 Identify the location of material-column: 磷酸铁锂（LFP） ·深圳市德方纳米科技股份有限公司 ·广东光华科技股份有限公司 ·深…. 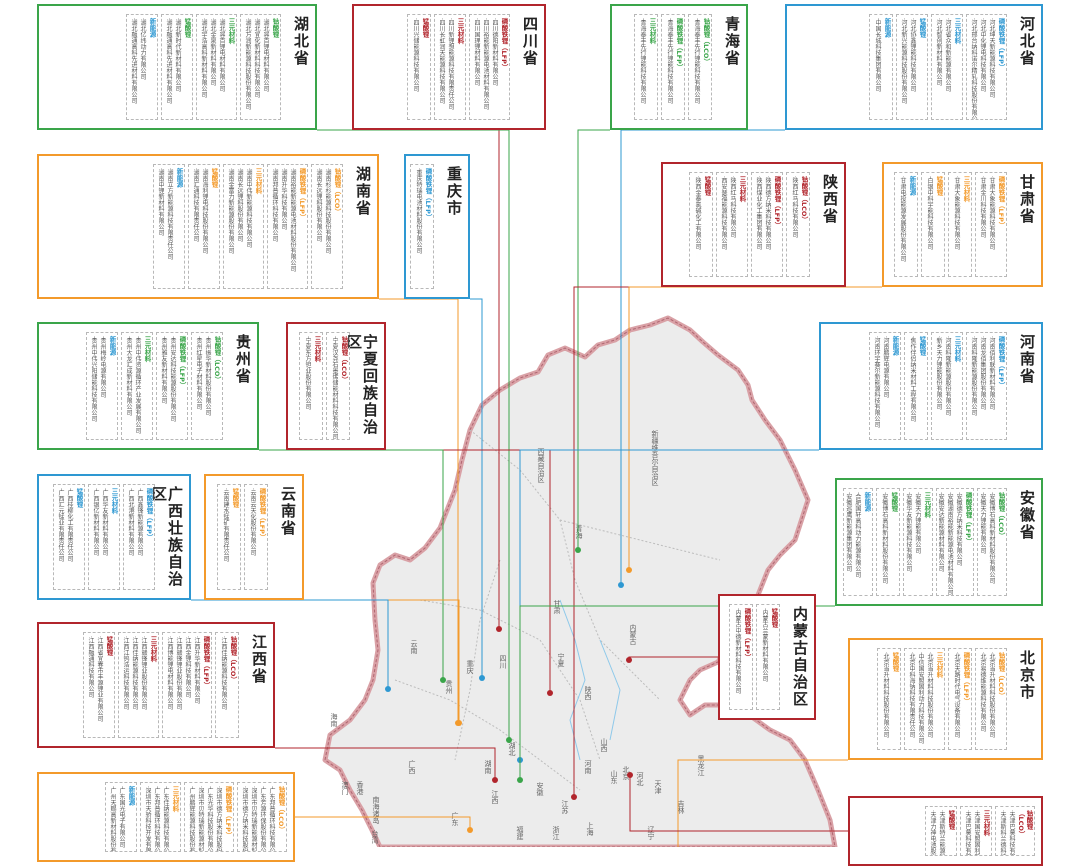
(209, 817).